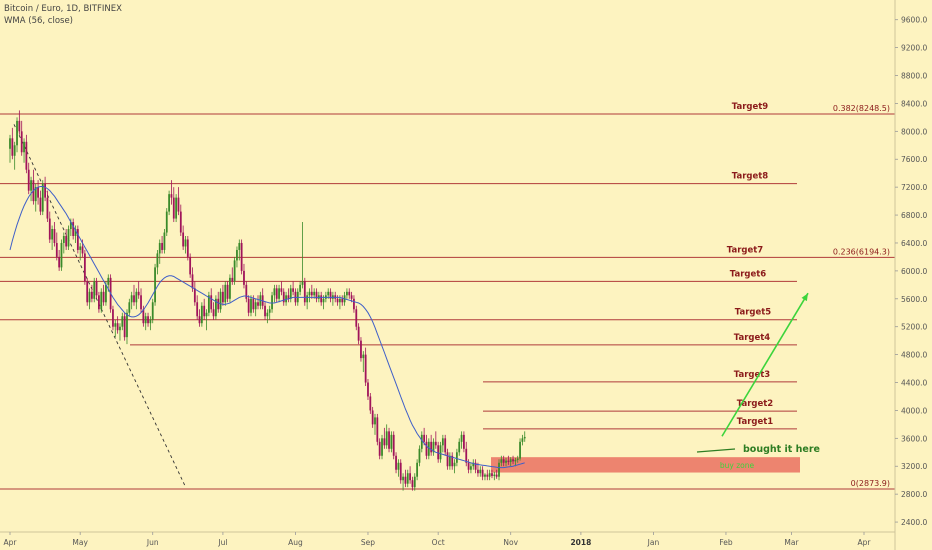 Image resolution: width=932 pixels, height=550 pixels. Describe the element at coordinates (914, 410) in the screenshot. I see `price-tick-label: 4000.0` at that location.